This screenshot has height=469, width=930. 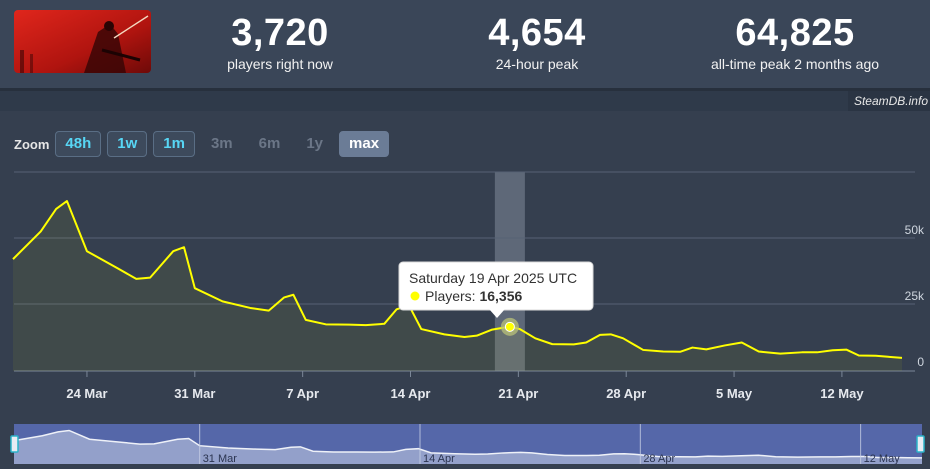 What do you see at coordinates (269, 143) in the screenshot?
I see `zoom-6m-button: 6m` at bounding box center [269, 143].